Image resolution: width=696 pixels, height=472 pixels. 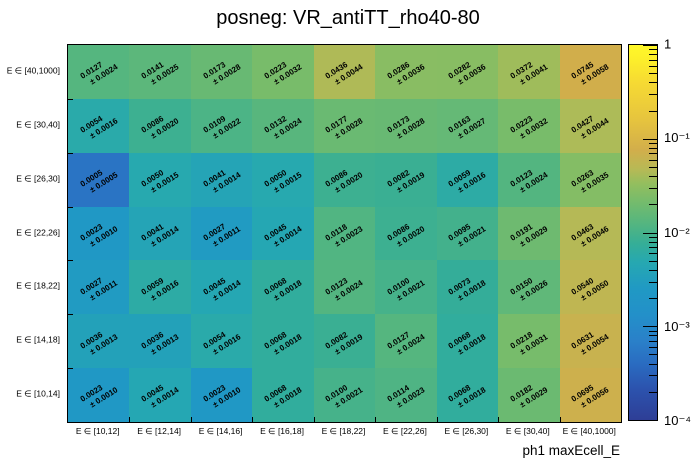 I want to click on plot-title: posneg: VR_antiTT_rho40-80, so click(x=348, y=18).